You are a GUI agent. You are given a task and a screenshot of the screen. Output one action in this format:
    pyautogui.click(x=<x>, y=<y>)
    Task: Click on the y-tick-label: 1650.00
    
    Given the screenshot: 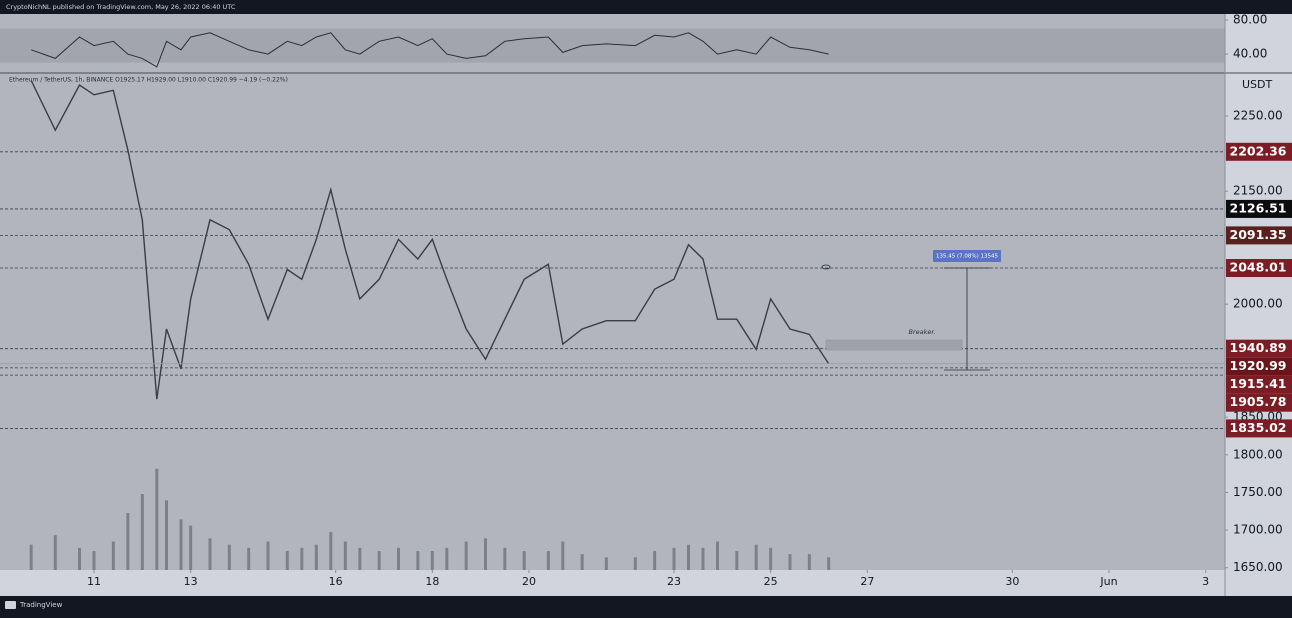 What is the action you would take?
    pyautogui.click(x=1258, y=567)
    